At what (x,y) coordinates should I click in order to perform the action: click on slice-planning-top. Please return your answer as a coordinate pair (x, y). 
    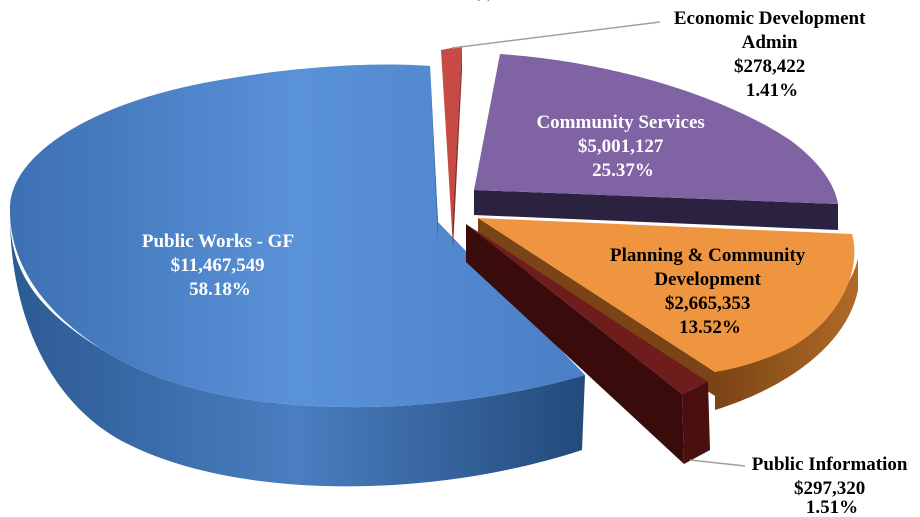
    Looking at the image, I should click on (666, 295).